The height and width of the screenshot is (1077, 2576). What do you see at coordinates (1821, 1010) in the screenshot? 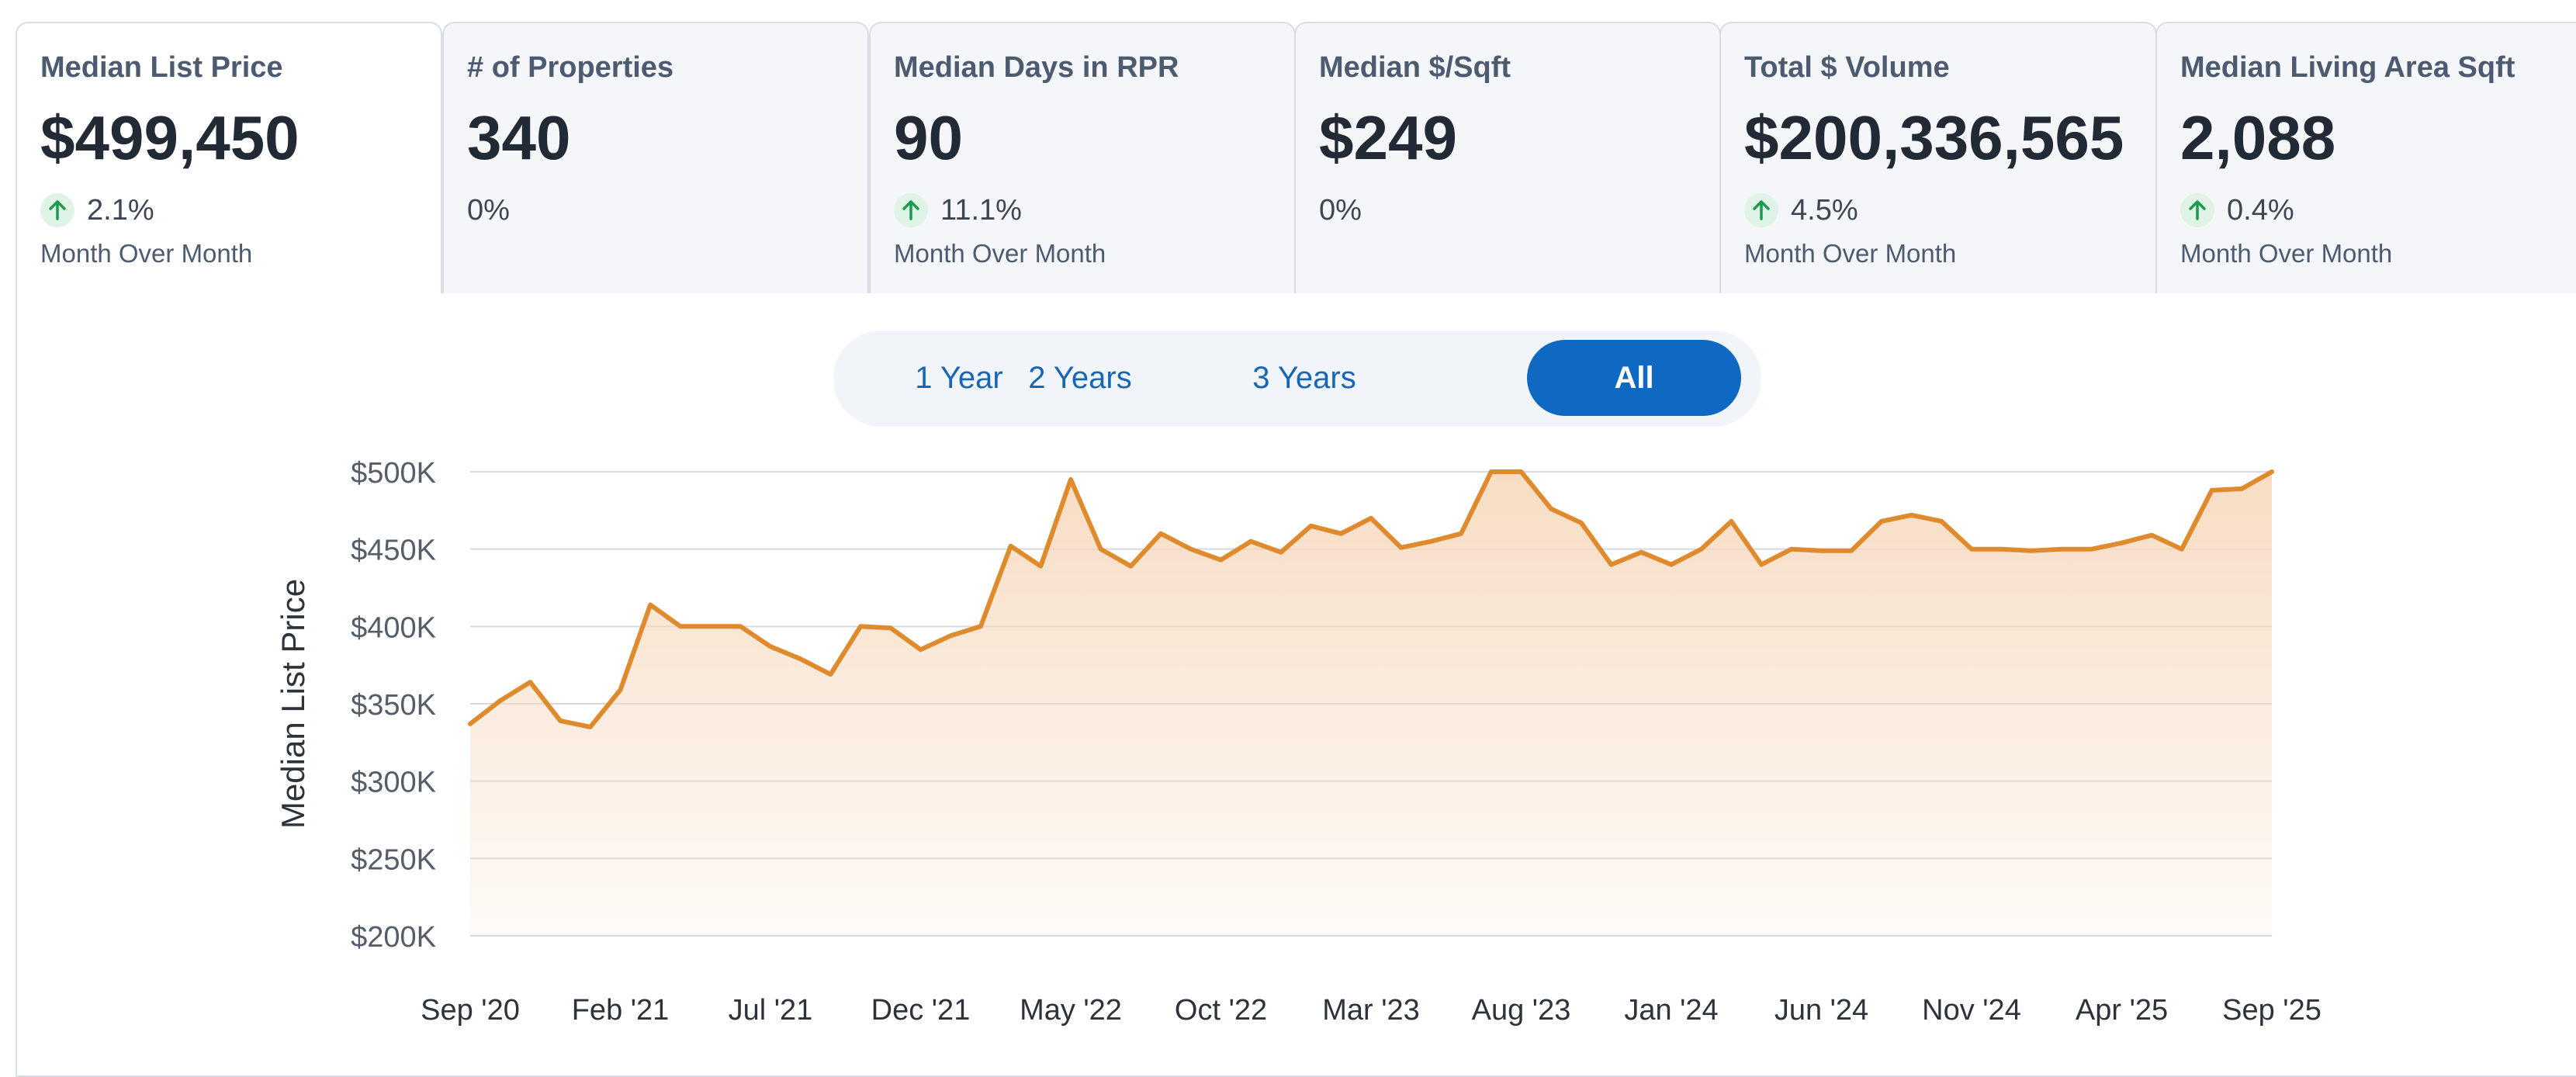
I see `x-tick-label: Jun '24` at bounding box center [1821, 1010].